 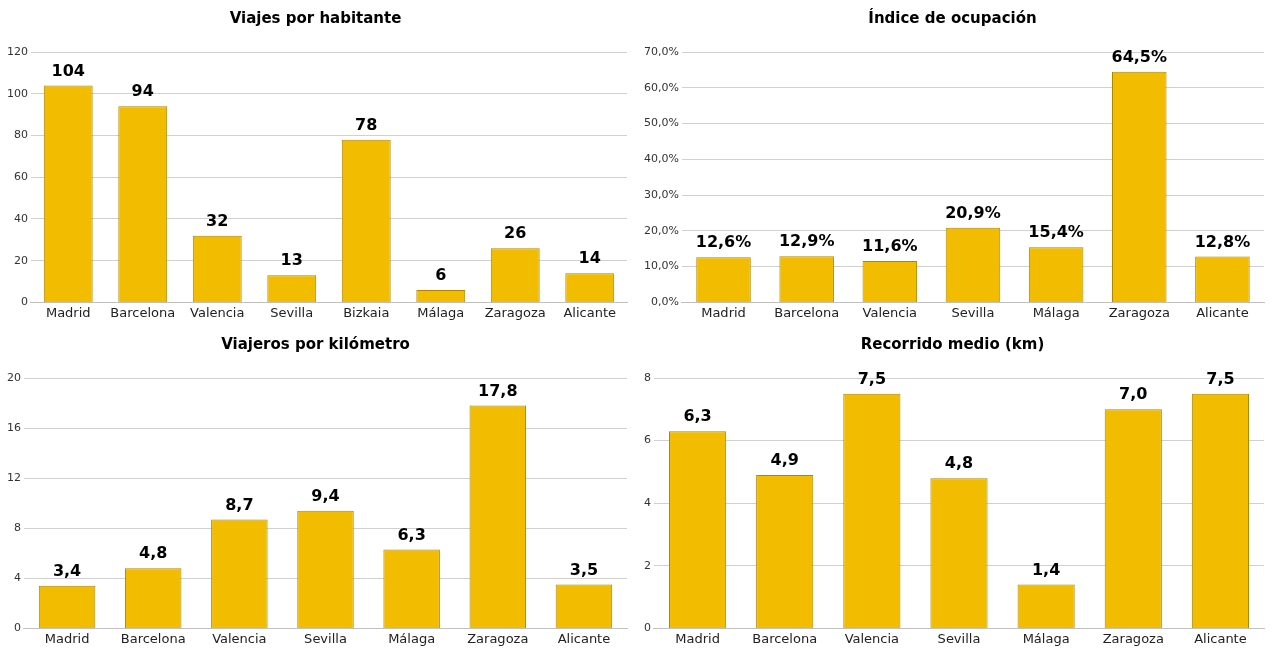 I want to click on y-tick-label: 6, so click(x=647, y=440).